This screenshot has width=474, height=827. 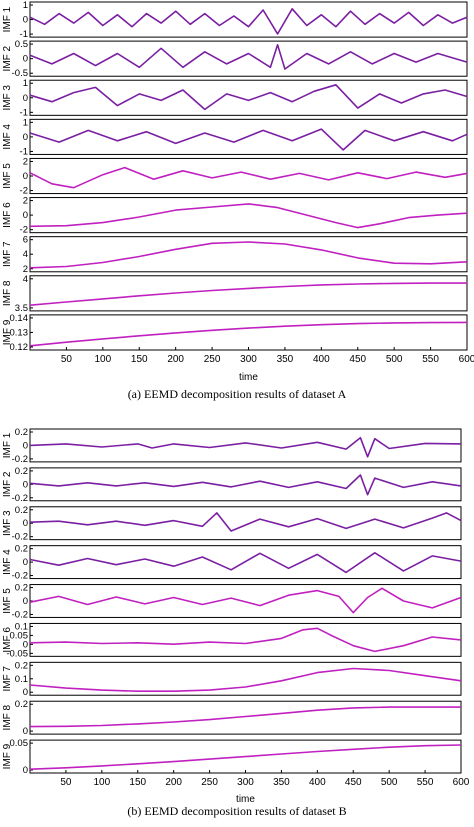 I want to click on y-tick-label: 0.14, so click(x=19, y=318).